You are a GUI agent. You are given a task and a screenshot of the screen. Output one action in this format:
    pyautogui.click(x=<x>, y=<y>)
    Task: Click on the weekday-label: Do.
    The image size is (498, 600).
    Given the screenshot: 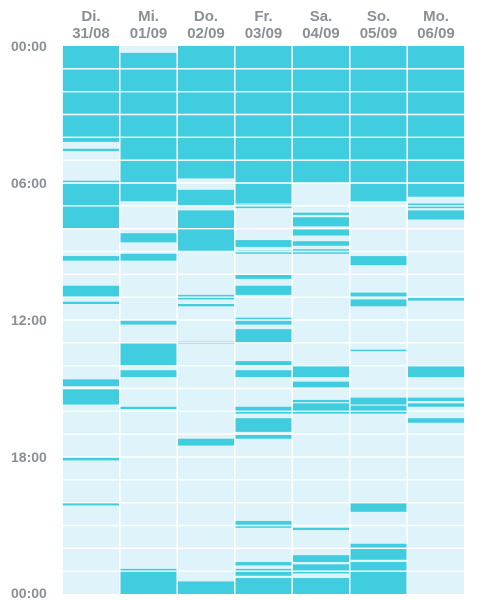 What is the action you would take?
    pyautogui.click(x=206, y=16)
    